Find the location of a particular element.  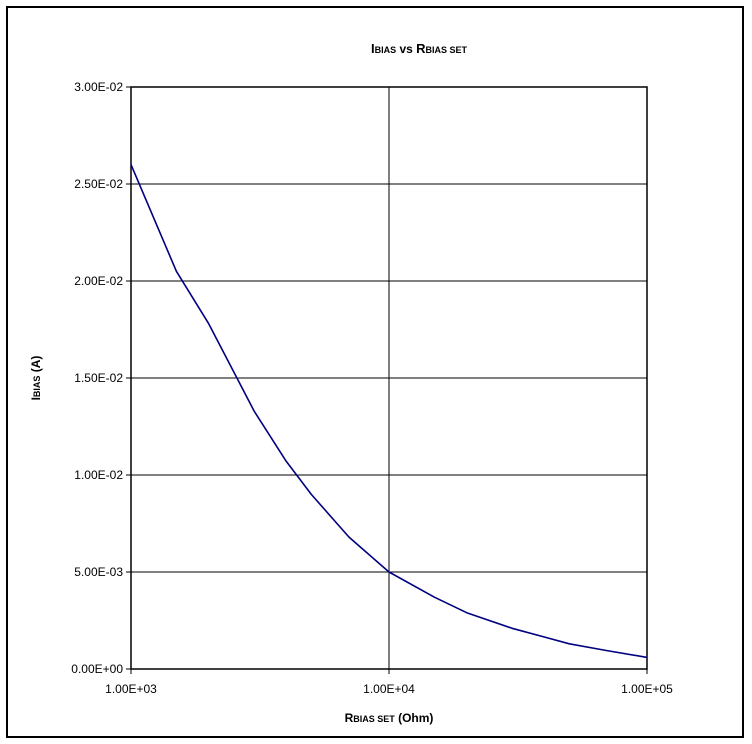

y-tick-label: 5.00E-03 is located at coordinates (98, 572).